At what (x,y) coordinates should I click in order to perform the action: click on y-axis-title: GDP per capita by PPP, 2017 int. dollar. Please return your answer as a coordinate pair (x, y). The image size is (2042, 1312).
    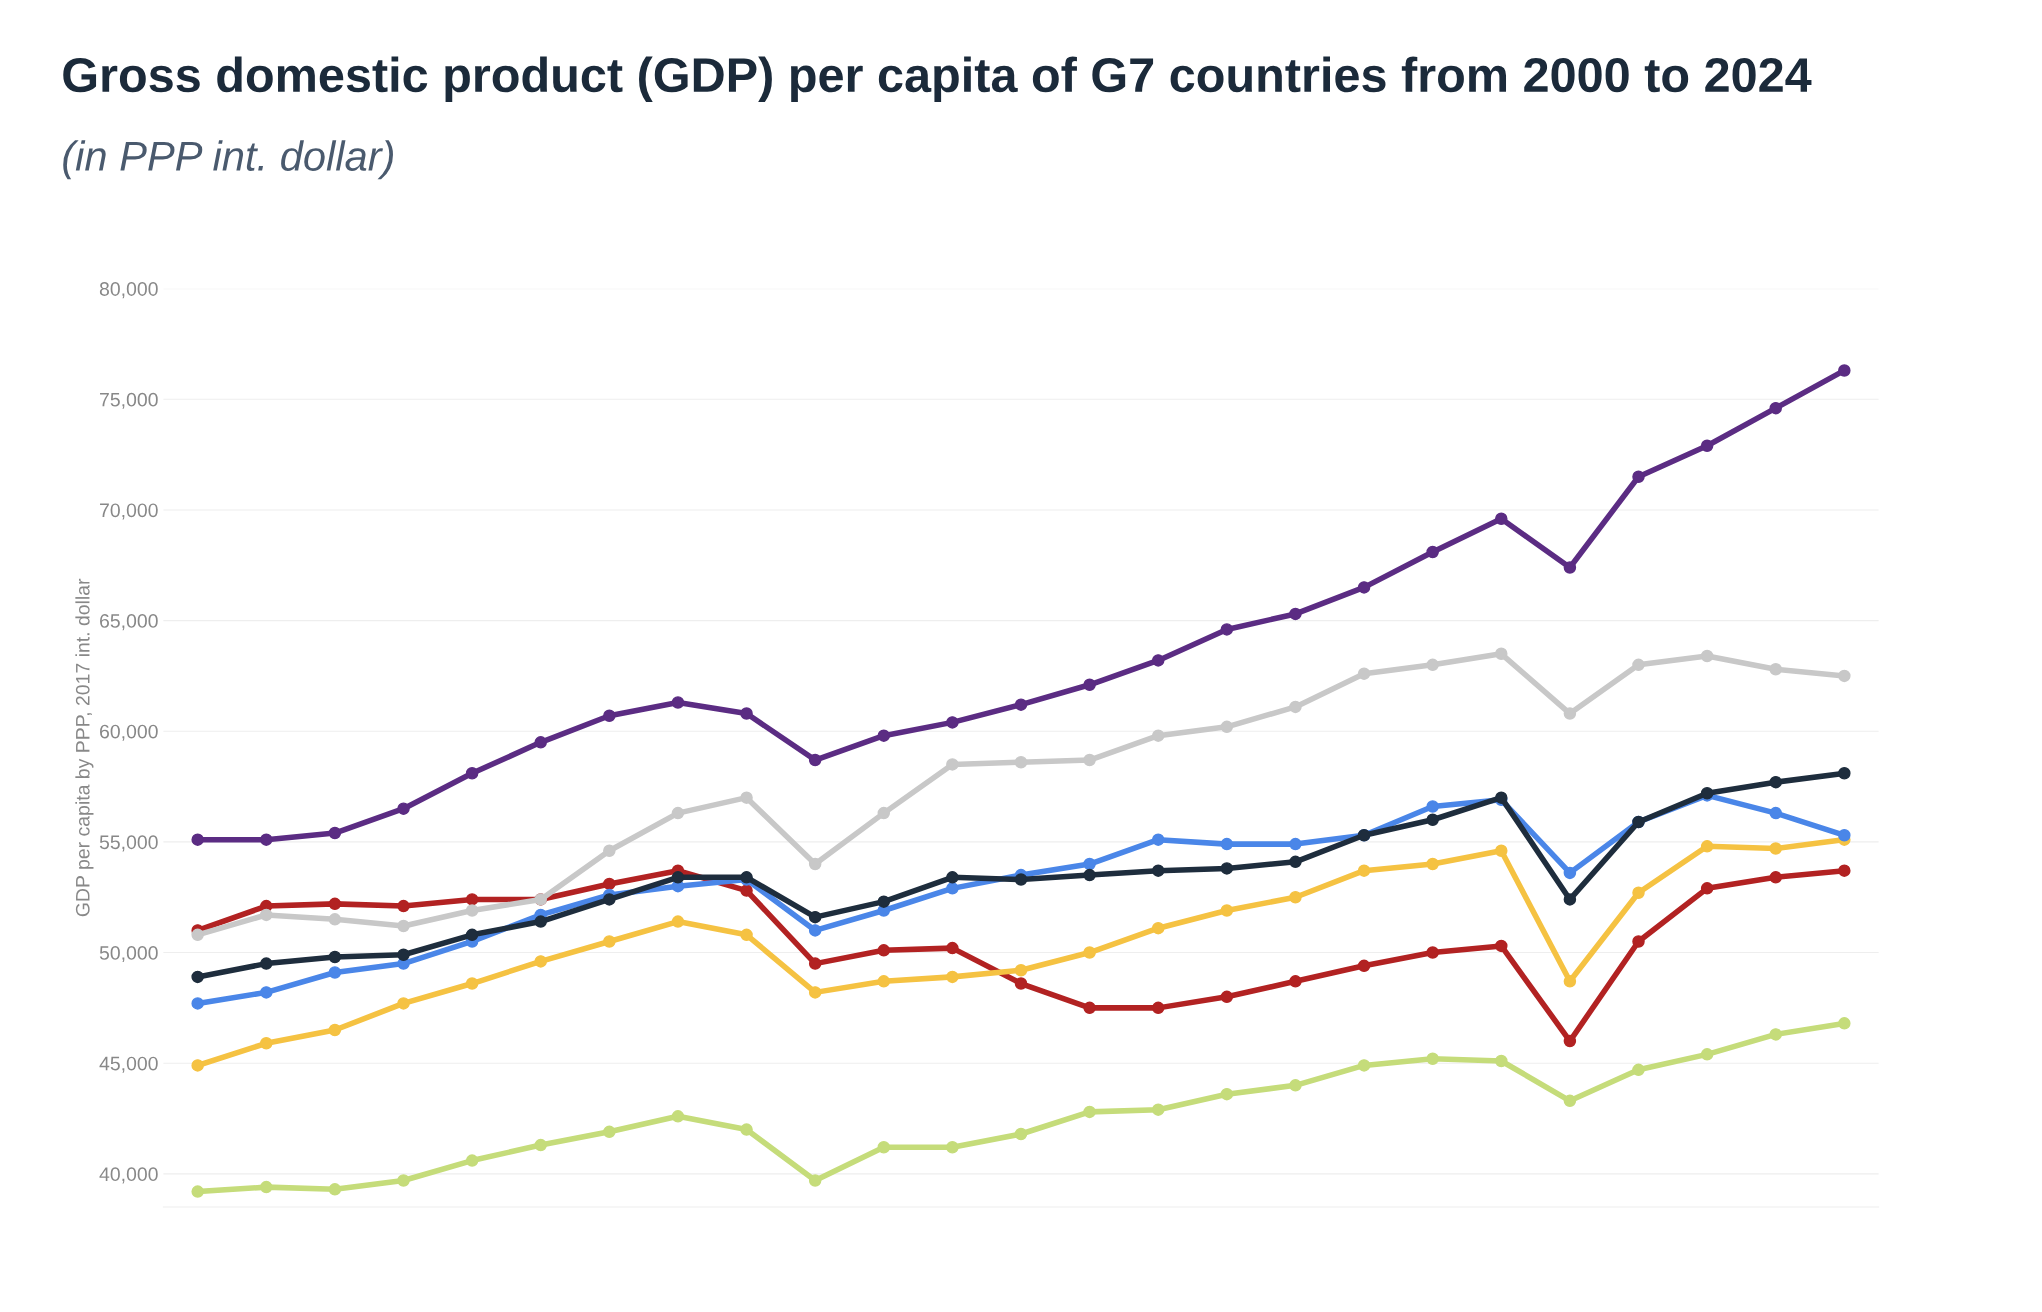
    Looking at the image, I should click on (84, 747).